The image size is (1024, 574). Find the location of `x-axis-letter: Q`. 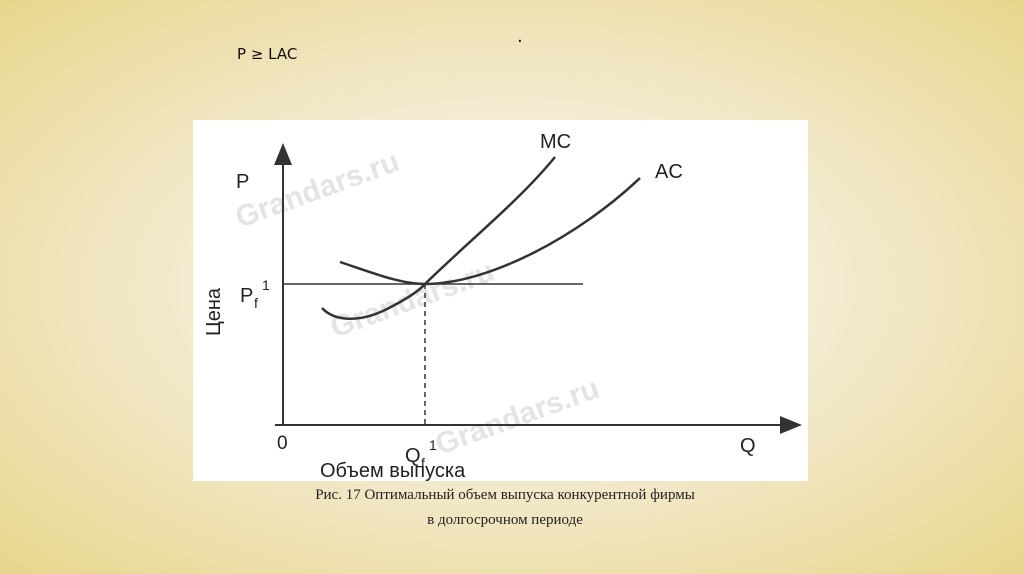

x-axis-letter: Q is located at coordinates (748, 446).